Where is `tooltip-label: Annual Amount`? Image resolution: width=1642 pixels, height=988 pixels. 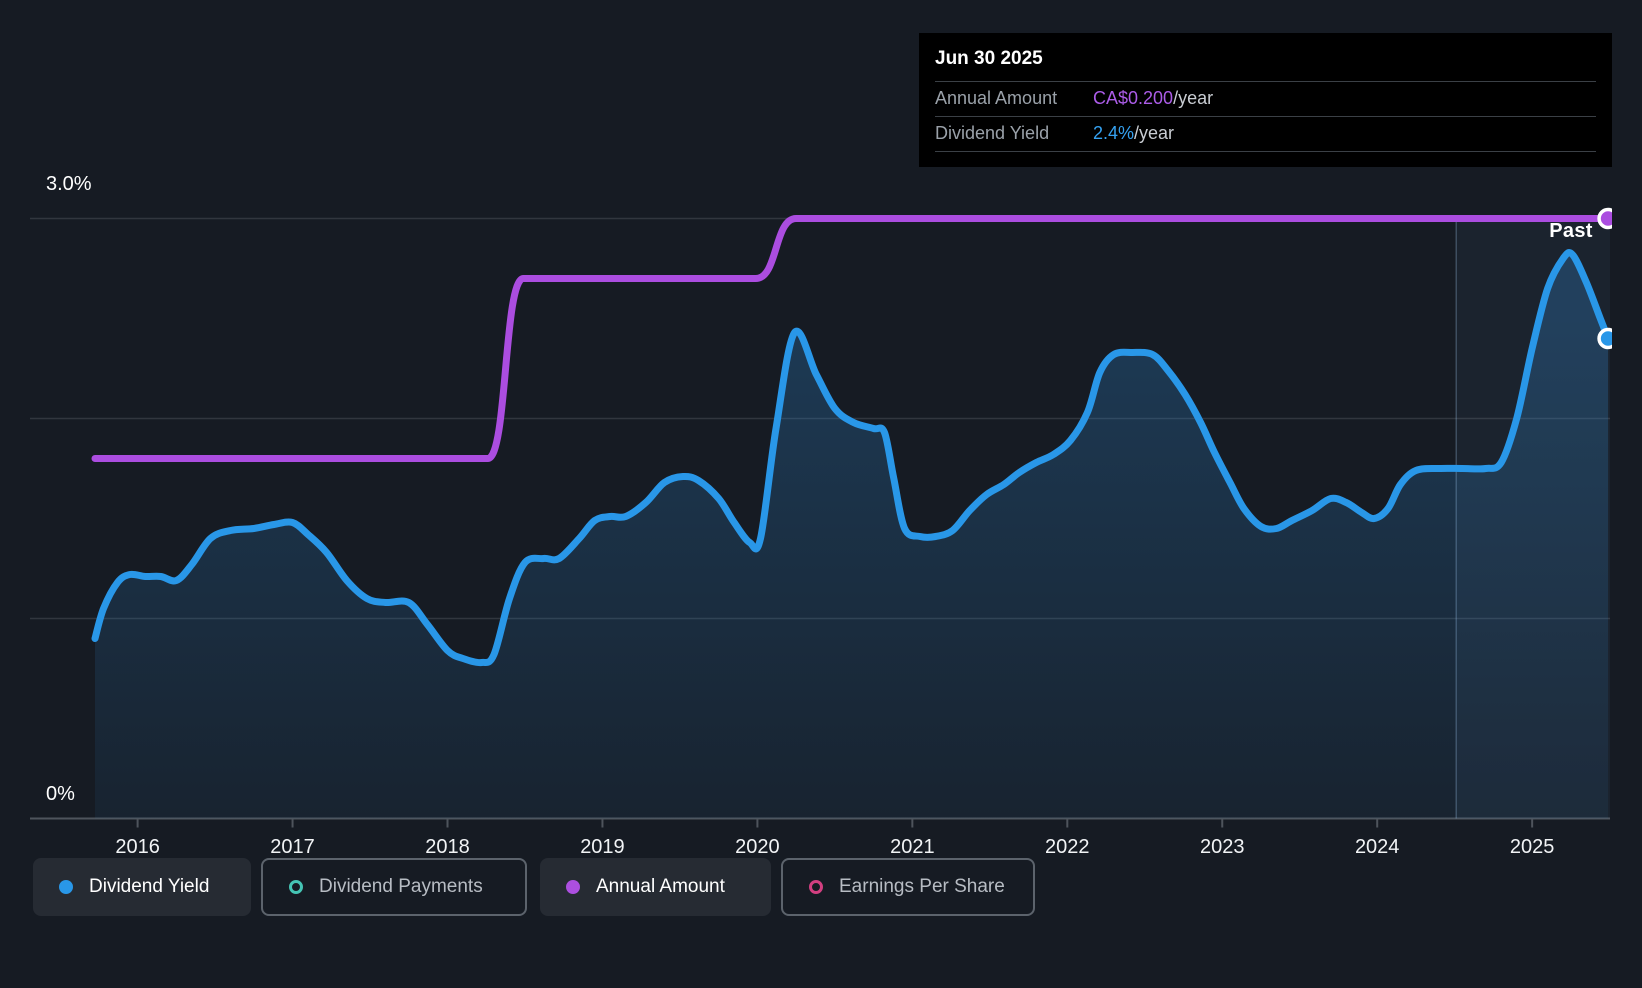 tooltip-label: Annual Amount is located at coordinates (996, 98).